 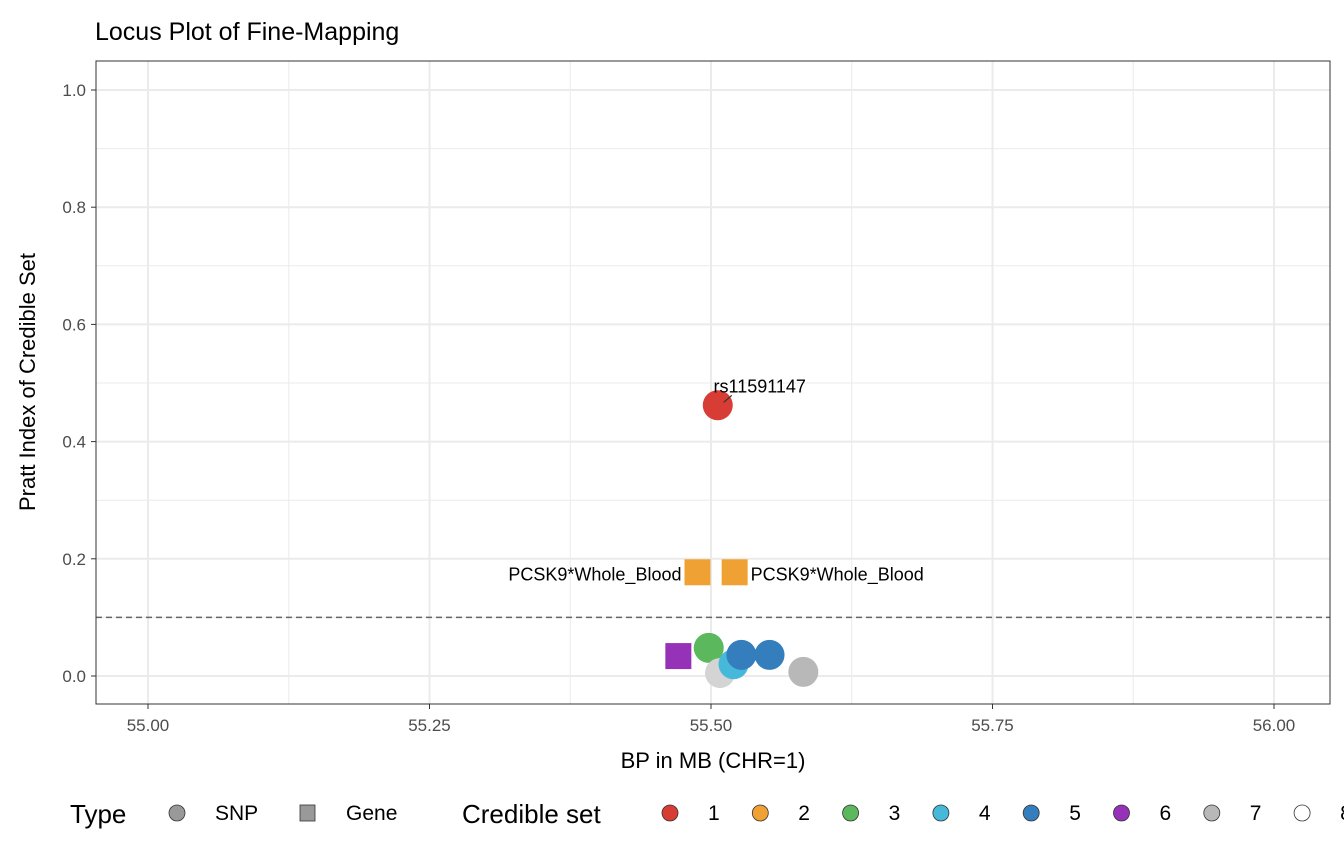 I want to click on label-pointer, so click(x=728, y=398).